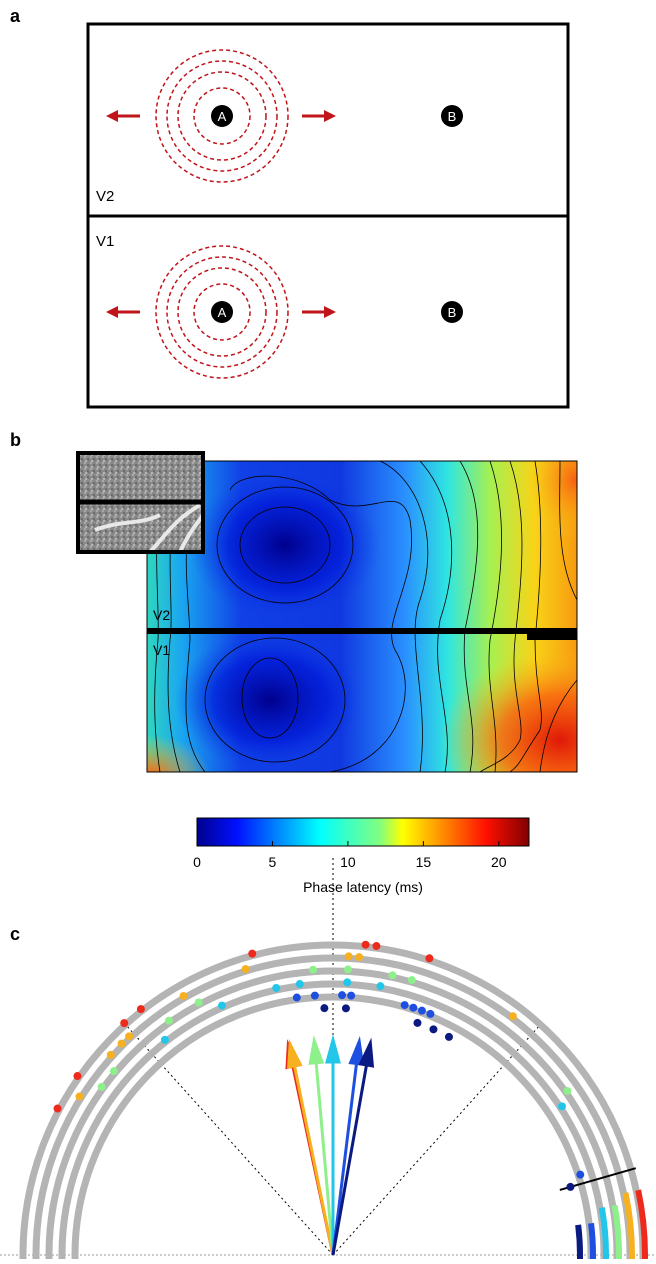  Describe the element at coordinates (363, 832) in the screenshot. I see `colorbar` at that location.